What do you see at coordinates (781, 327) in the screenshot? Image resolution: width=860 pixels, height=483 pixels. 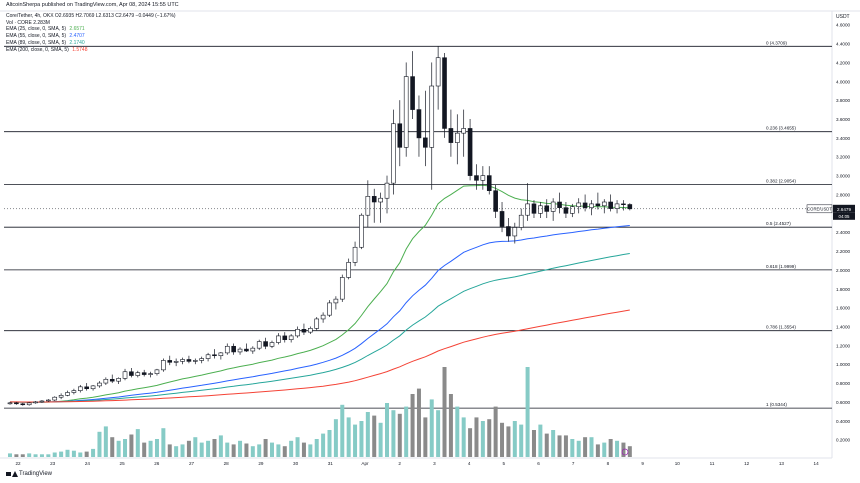 I see `fib-level-label: 0.786 (1.3554)` at bounding box center [781, 327].